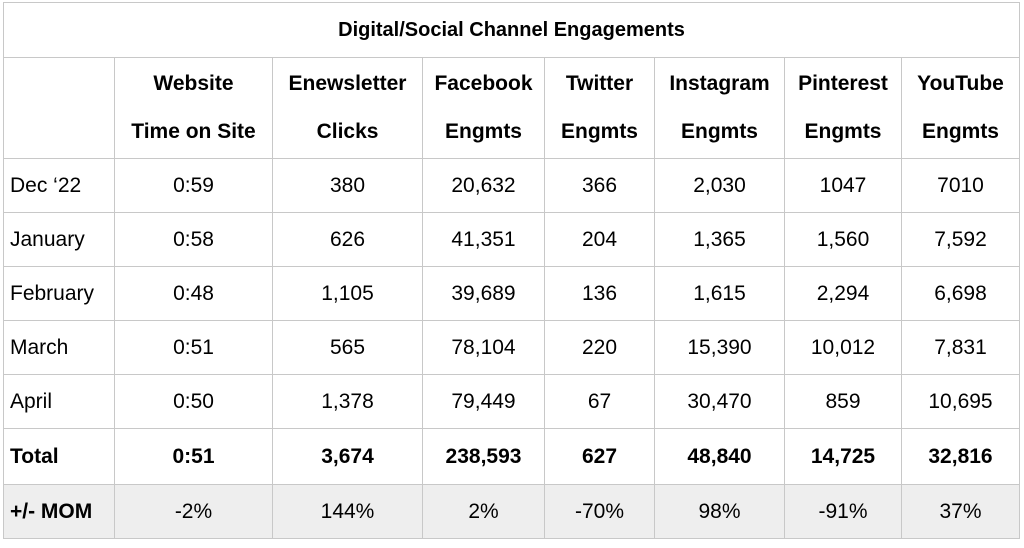 This screenshot has height=548, width=1024. I want to click on total-cell: 14,725, so click(843, 456).